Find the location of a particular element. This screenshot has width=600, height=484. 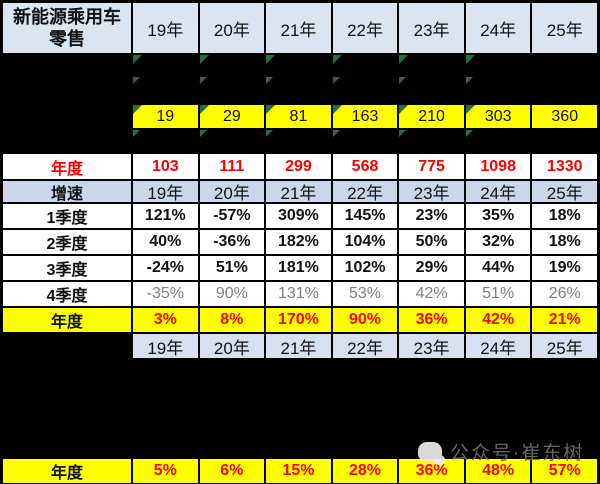

growth-cell: 53% is located at coordinates (365, 294).